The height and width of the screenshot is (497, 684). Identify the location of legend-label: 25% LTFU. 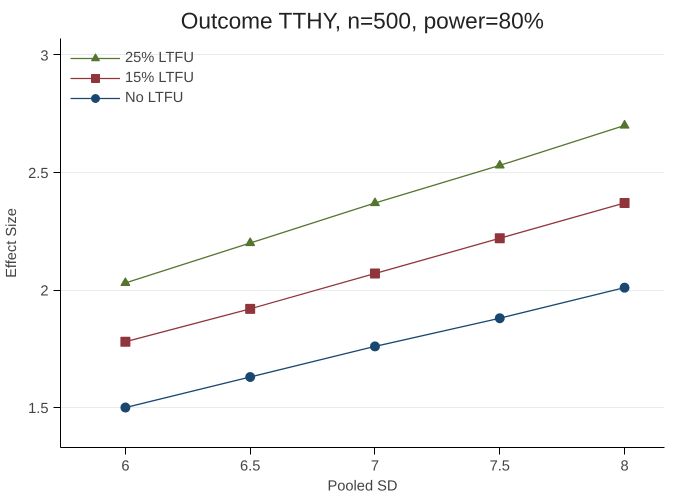
(159, 58).